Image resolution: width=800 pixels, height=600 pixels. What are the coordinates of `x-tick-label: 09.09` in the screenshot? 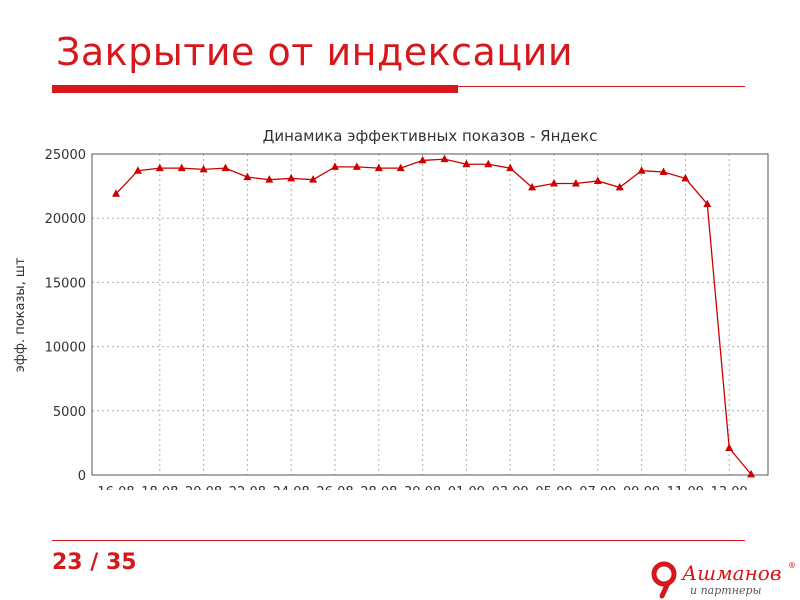 It's located at (641, 487).